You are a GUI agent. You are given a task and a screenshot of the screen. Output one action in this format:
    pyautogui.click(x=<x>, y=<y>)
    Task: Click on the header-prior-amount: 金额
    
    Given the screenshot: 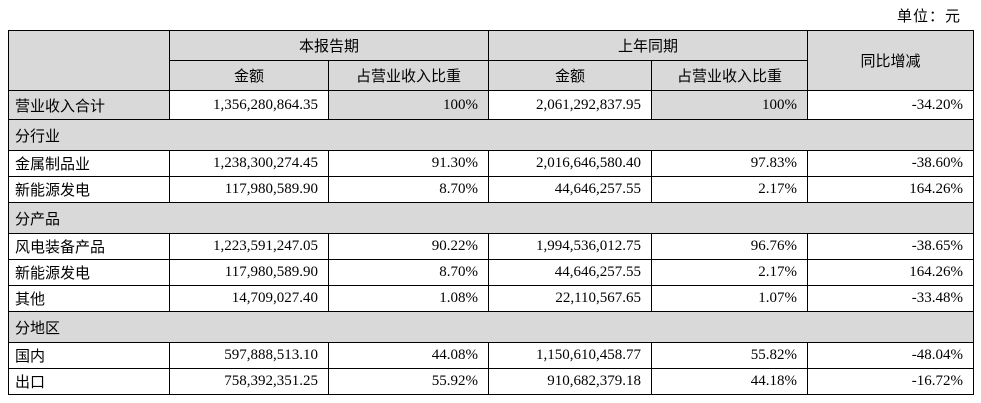 What is the action you would take?
    pyautogui.click(x=570, y=75)
    